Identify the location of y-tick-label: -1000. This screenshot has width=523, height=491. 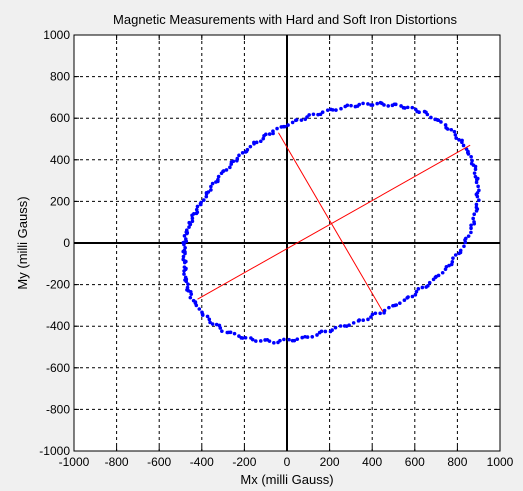
(54, 451).